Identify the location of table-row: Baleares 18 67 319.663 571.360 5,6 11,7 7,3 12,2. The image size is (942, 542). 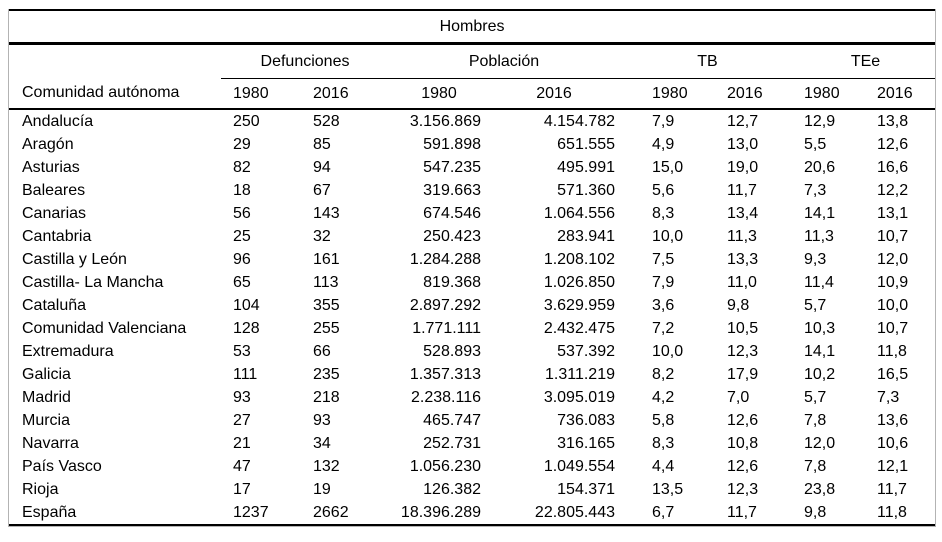
(472, 190).